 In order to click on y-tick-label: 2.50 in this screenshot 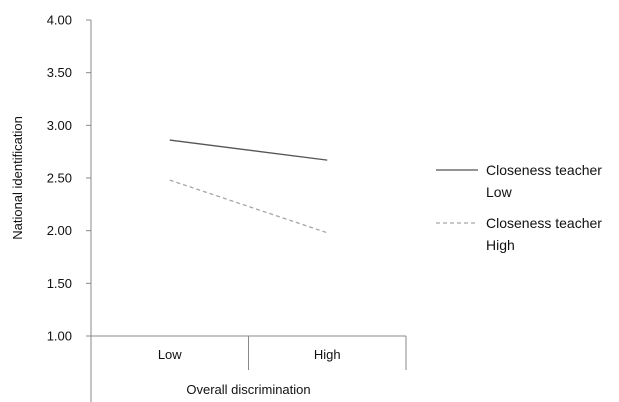, I will do `click(59, 178)`.